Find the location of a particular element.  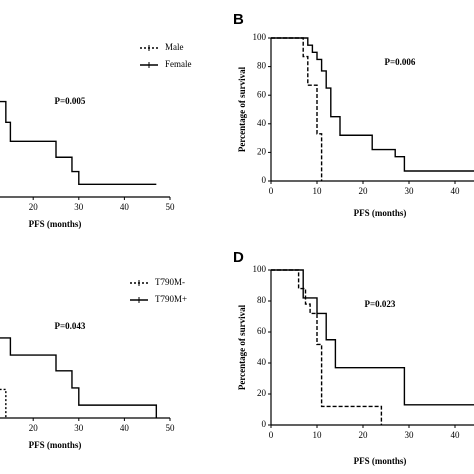

panel-letter: B is located at coordinates (238, 19).